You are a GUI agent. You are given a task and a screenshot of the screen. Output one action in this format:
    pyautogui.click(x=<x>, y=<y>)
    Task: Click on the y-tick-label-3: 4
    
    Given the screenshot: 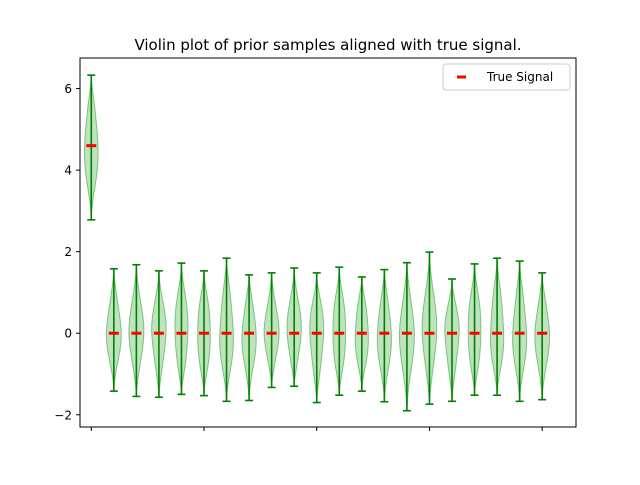 What is the action you would take?
    pyautogui.click(x=68, y=171)
    